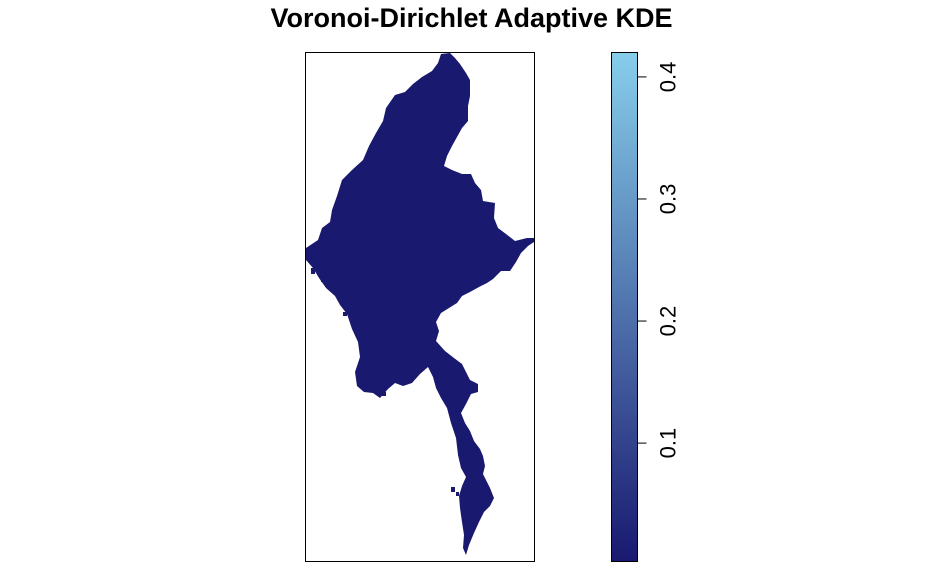 This screenshot has width=943, height=583. Describe the element at coordinates (668, 77) in the screenshot. I see `legend-tick-label: 0.4` at that location.